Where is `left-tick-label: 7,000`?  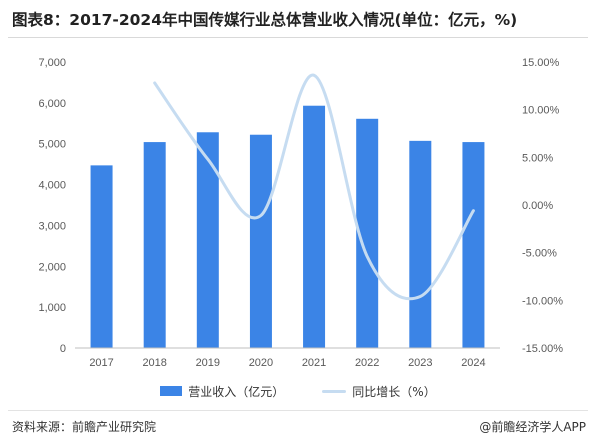 left-tick-label: 7,000 is located at coordinates (52, 63).